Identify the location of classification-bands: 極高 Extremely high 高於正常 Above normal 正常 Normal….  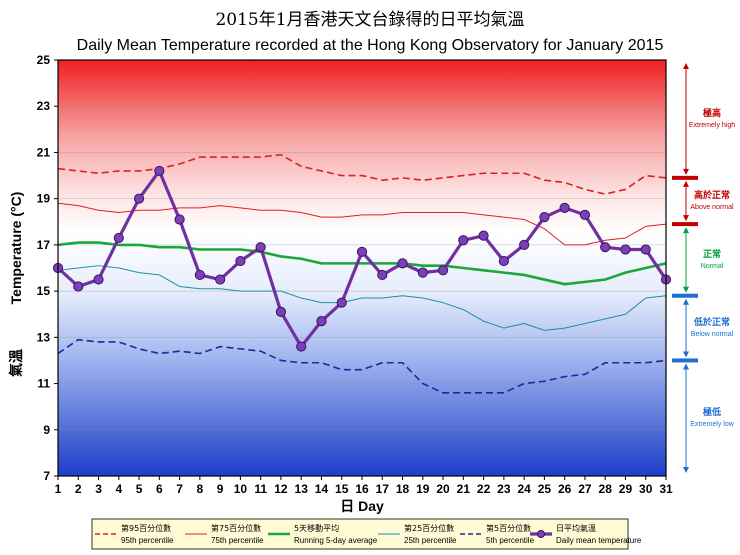
(703, 268).